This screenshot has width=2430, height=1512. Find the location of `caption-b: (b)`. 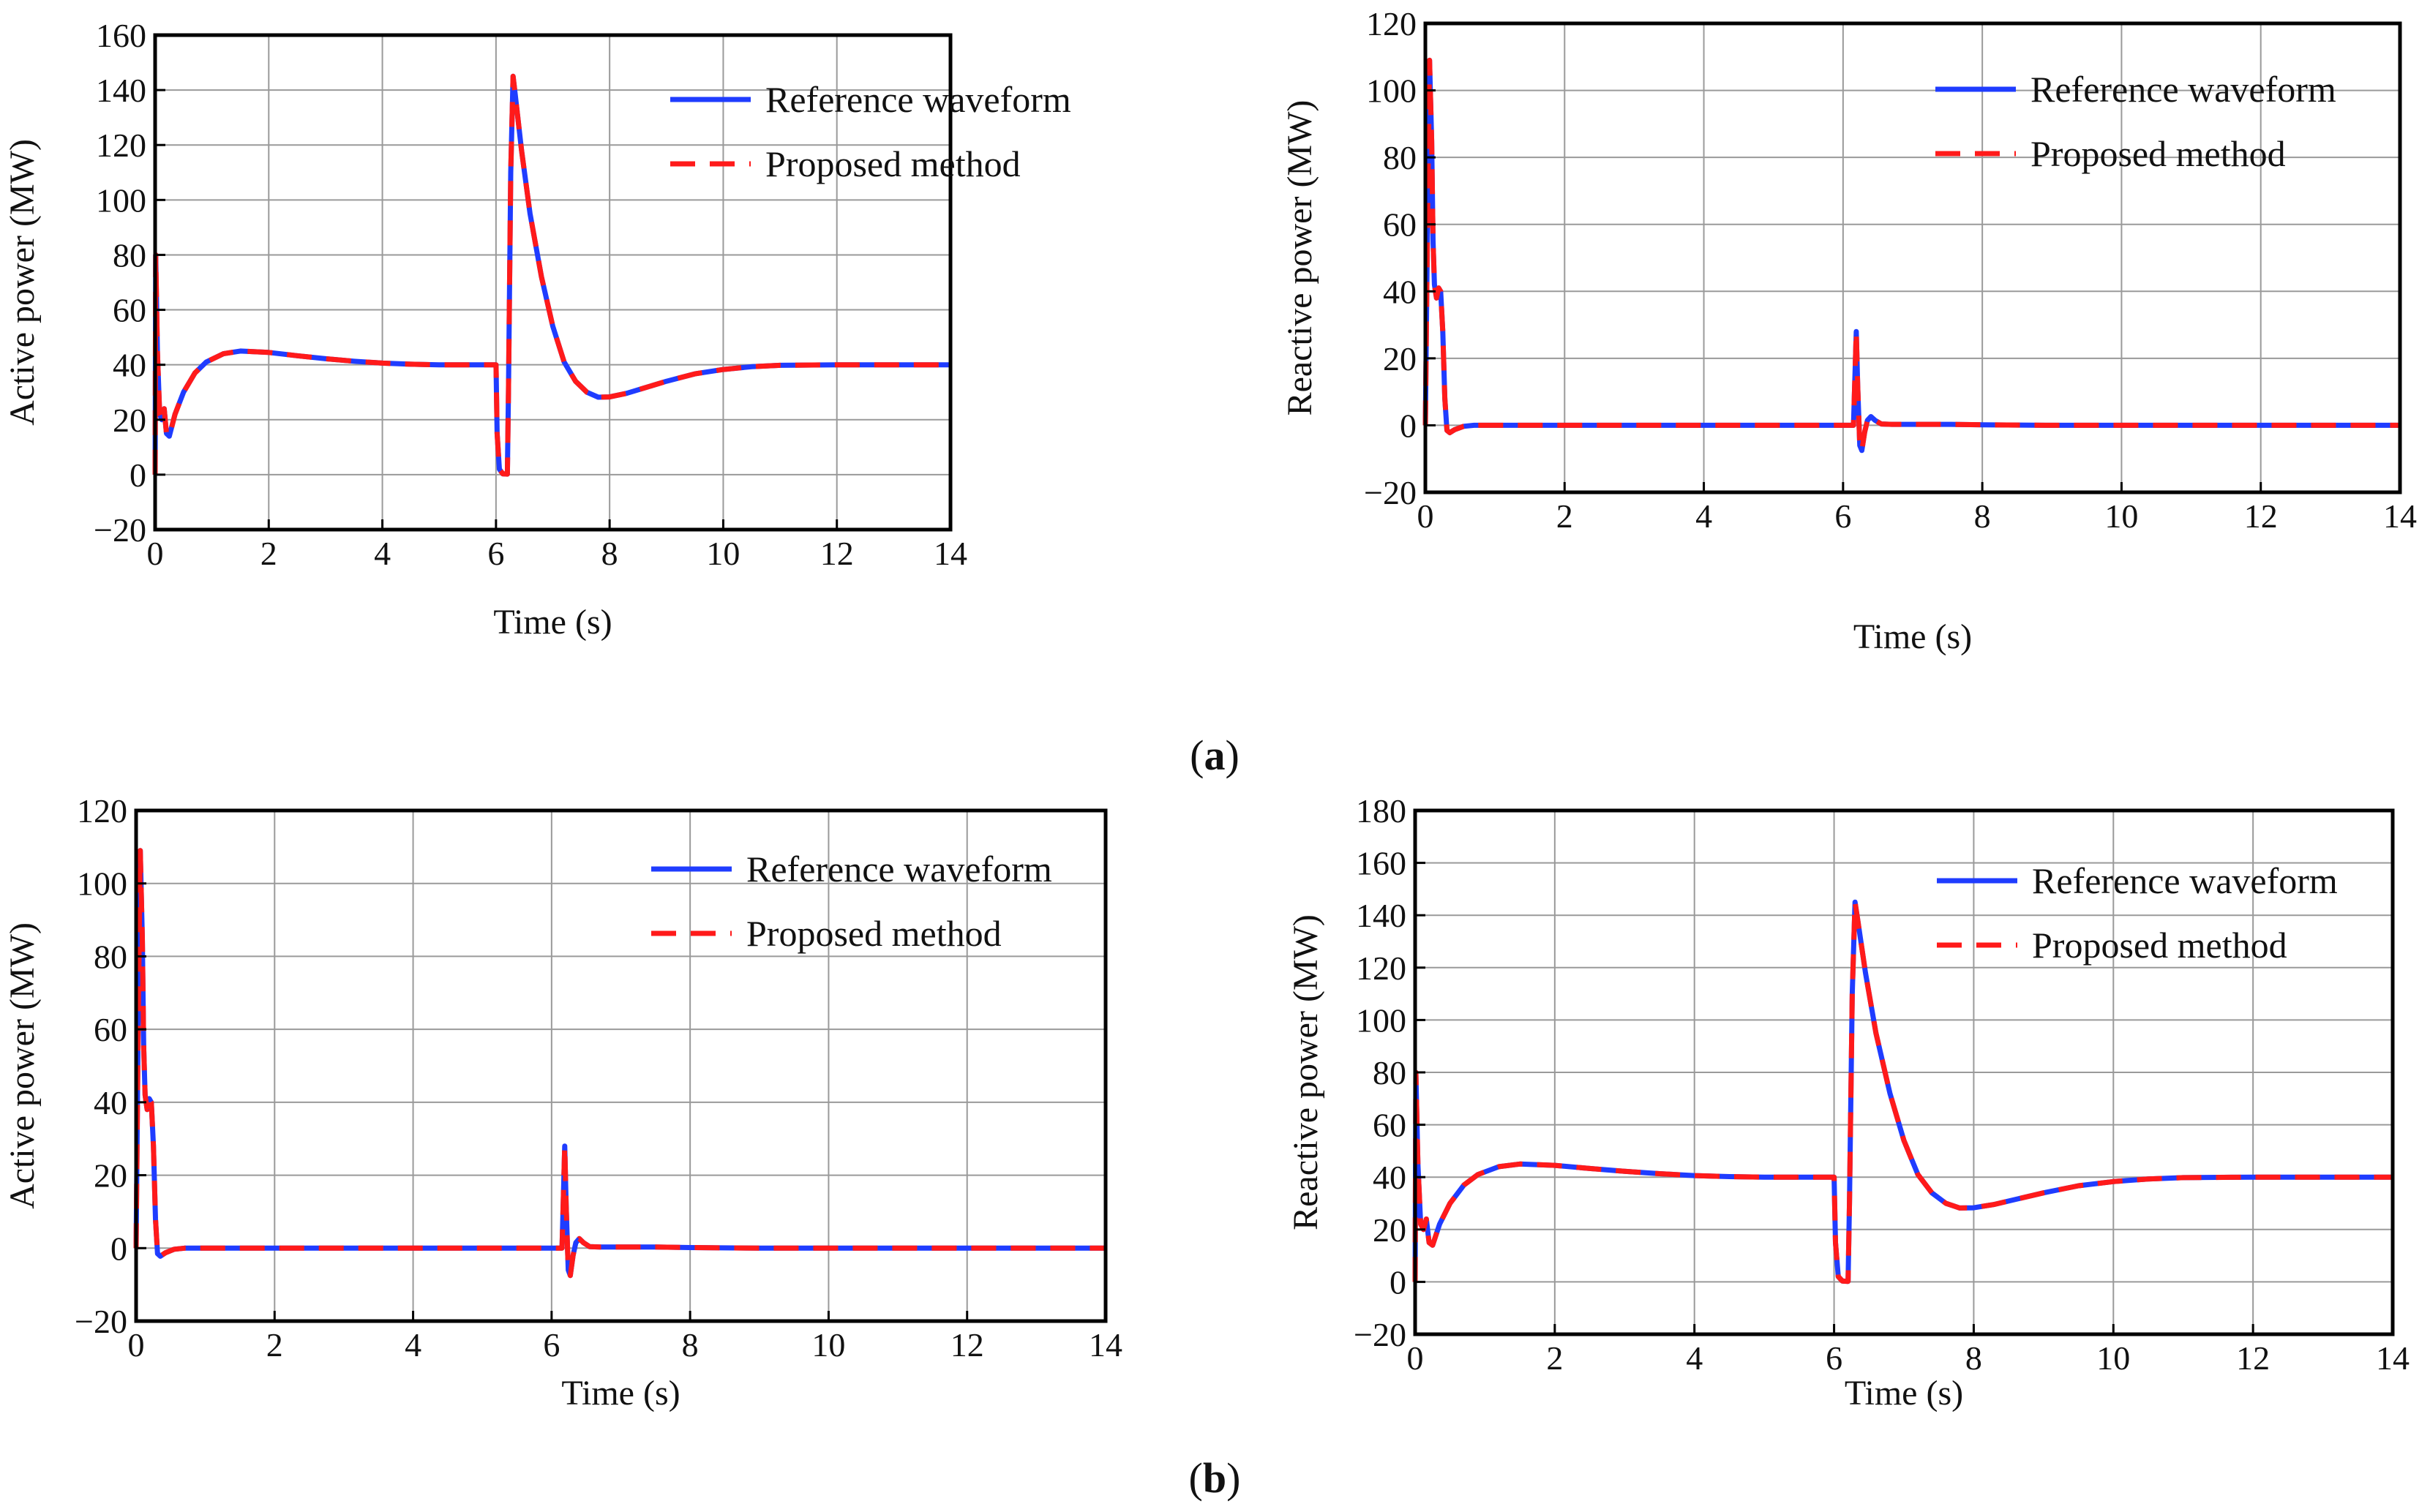

caption-b: (b) is located at coordinates (1215, 1478).